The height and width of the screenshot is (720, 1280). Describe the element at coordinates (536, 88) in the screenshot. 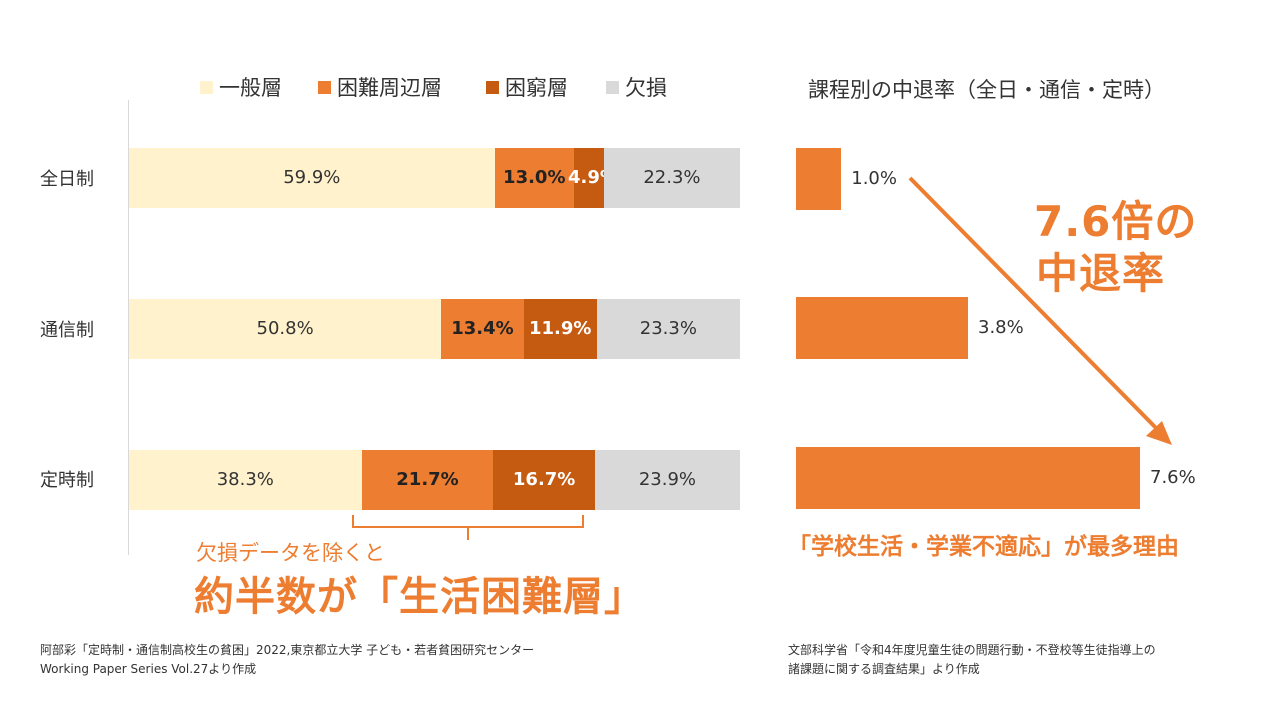

I see `legend-label: 困窮層` at that location.